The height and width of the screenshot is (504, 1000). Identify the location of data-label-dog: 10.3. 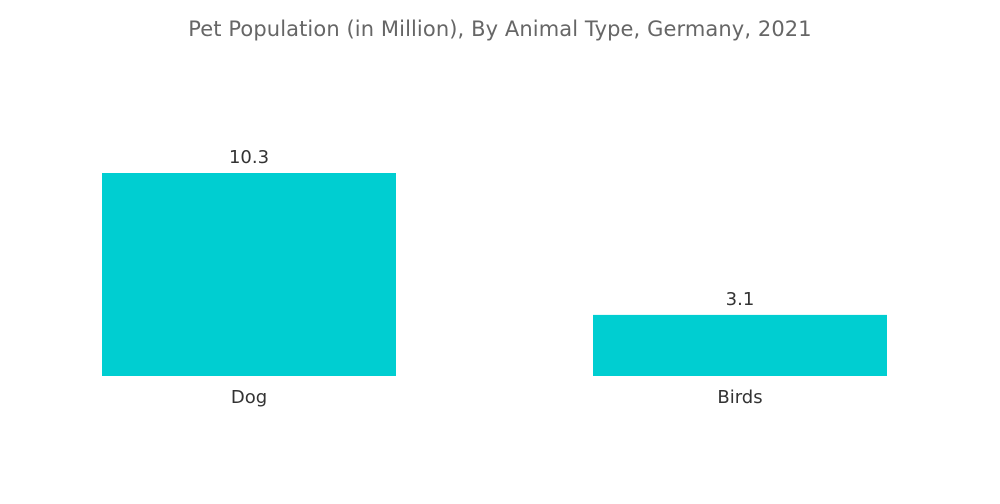
(249, 157).